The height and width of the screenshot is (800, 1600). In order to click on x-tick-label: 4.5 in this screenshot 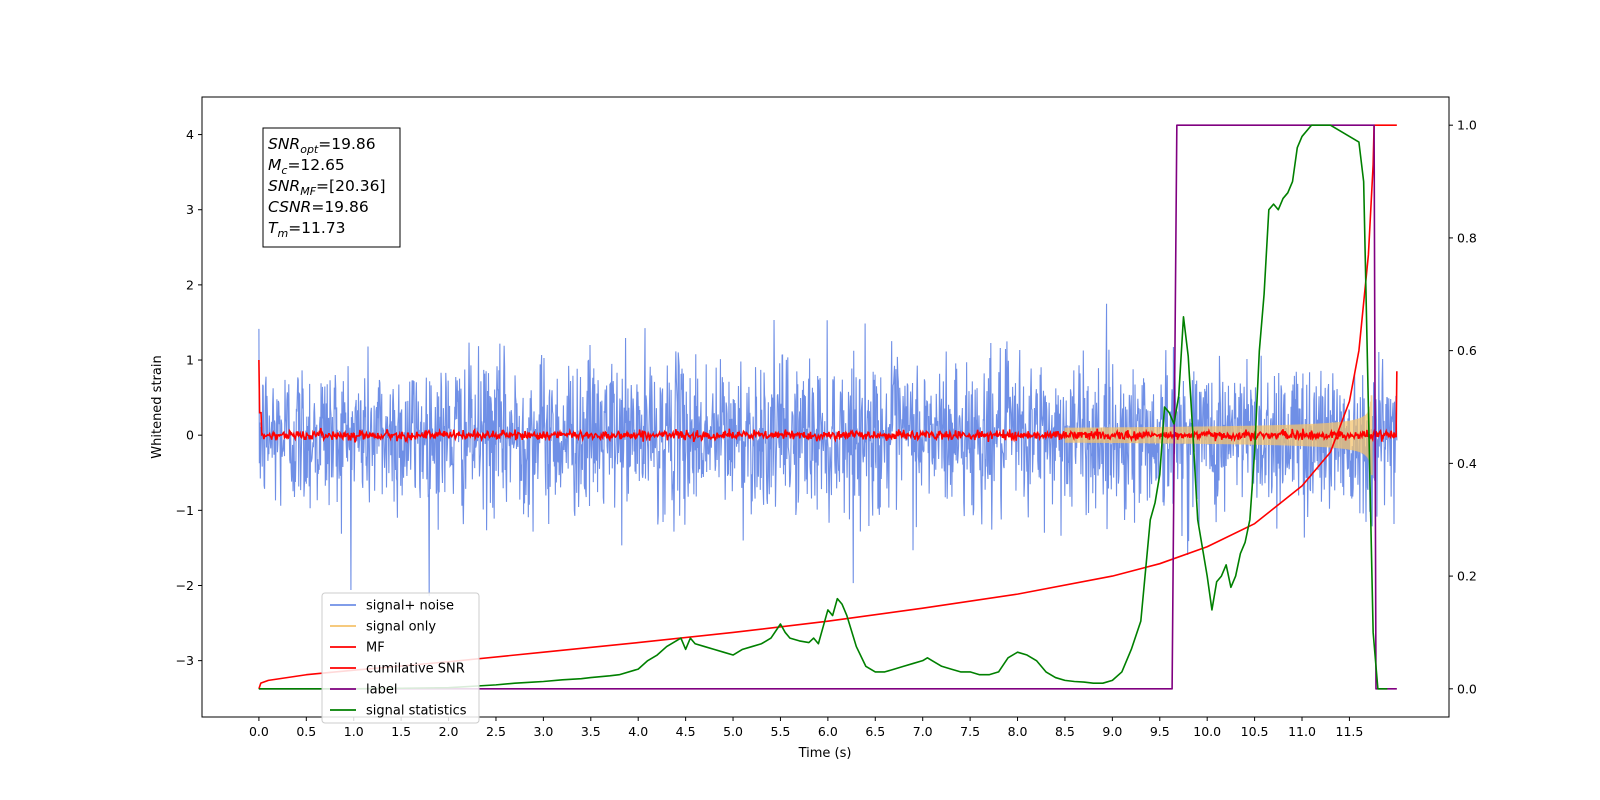, I will do `click(686, 731)`.